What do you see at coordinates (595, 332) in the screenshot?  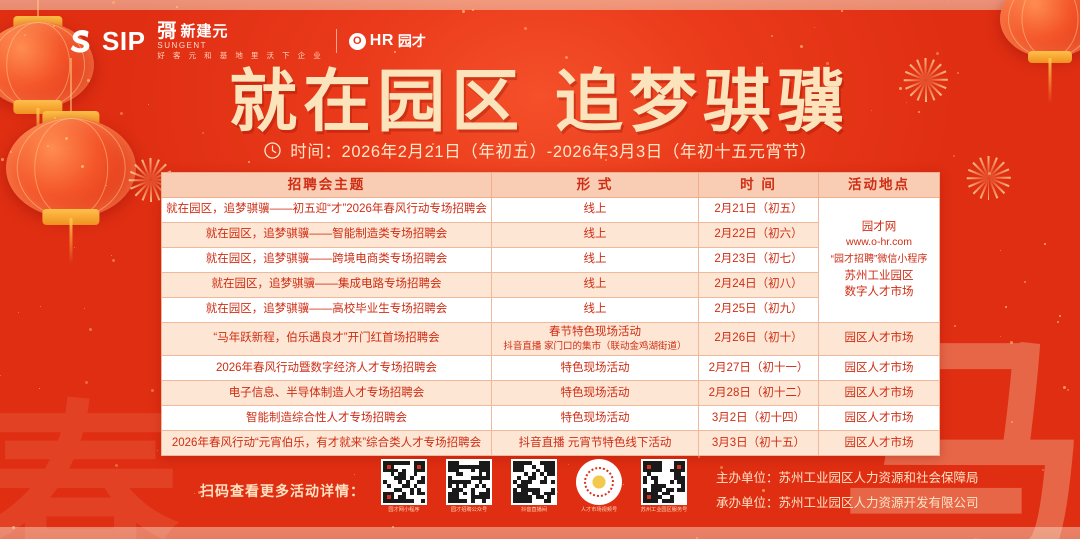 I see `cell-form-main: 春节特色现场活动` at bounding box center [595, 332].